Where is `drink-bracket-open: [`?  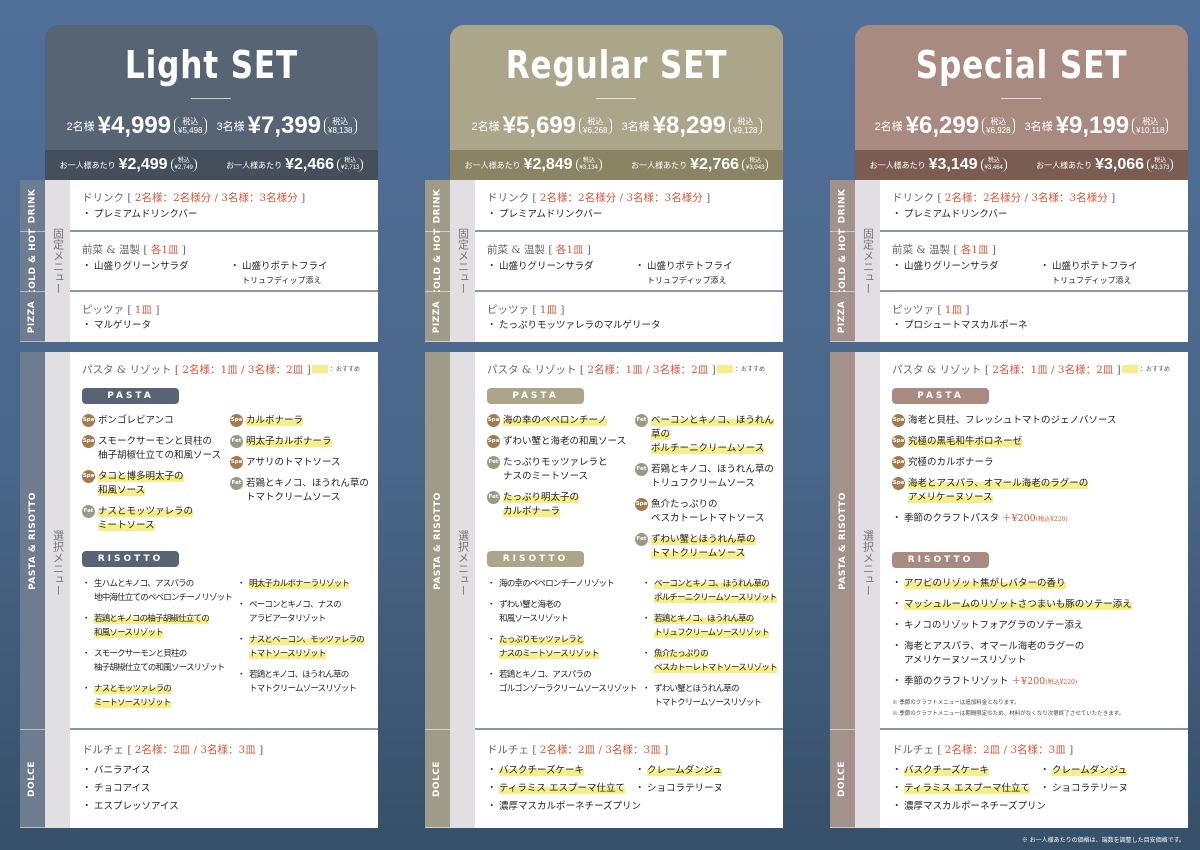
drink-bracket-open: [ is located at coordinates (129, 198).